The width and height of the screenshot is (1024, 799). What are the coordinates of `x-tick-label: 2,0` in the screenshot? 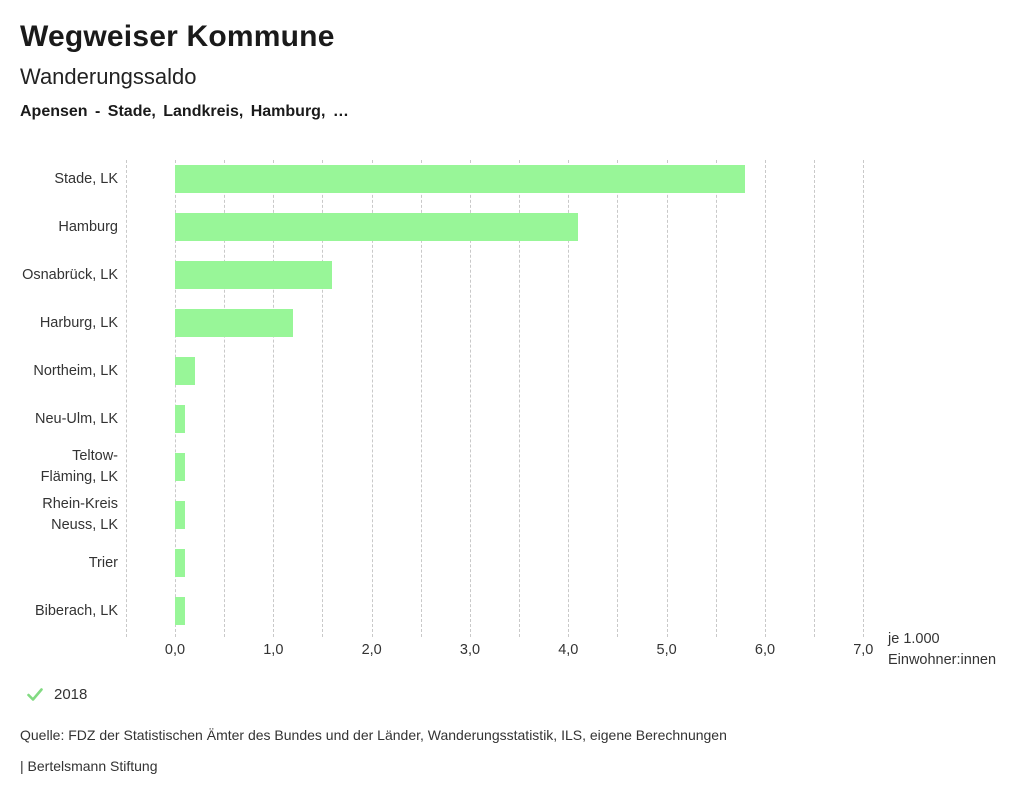 It's located at (371, 650).